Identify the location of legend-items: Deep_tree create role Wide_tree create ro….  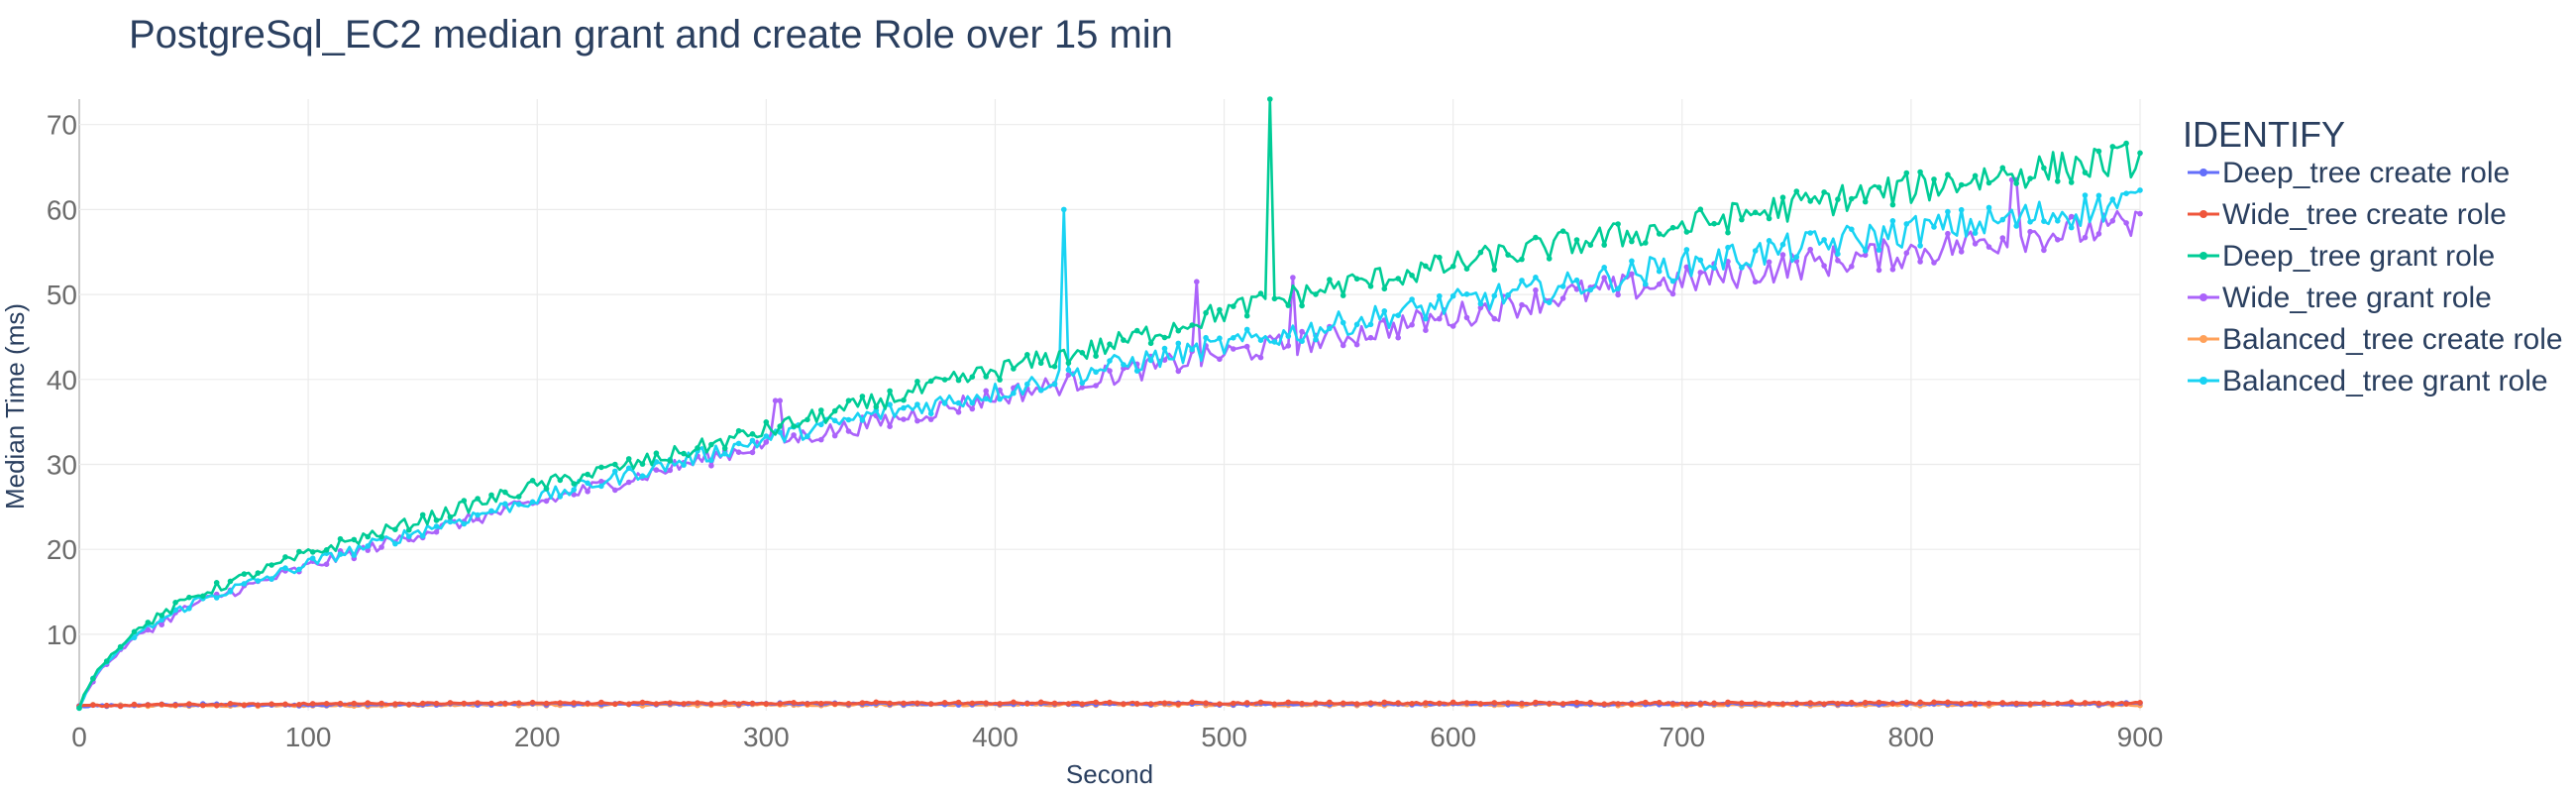
(2375, 277).